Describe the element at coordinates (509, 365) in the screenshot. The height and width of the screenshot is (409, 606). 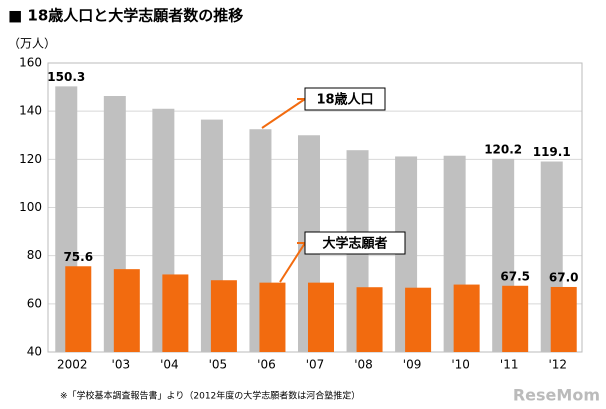
I see `x-tick-label: '11` at that location.